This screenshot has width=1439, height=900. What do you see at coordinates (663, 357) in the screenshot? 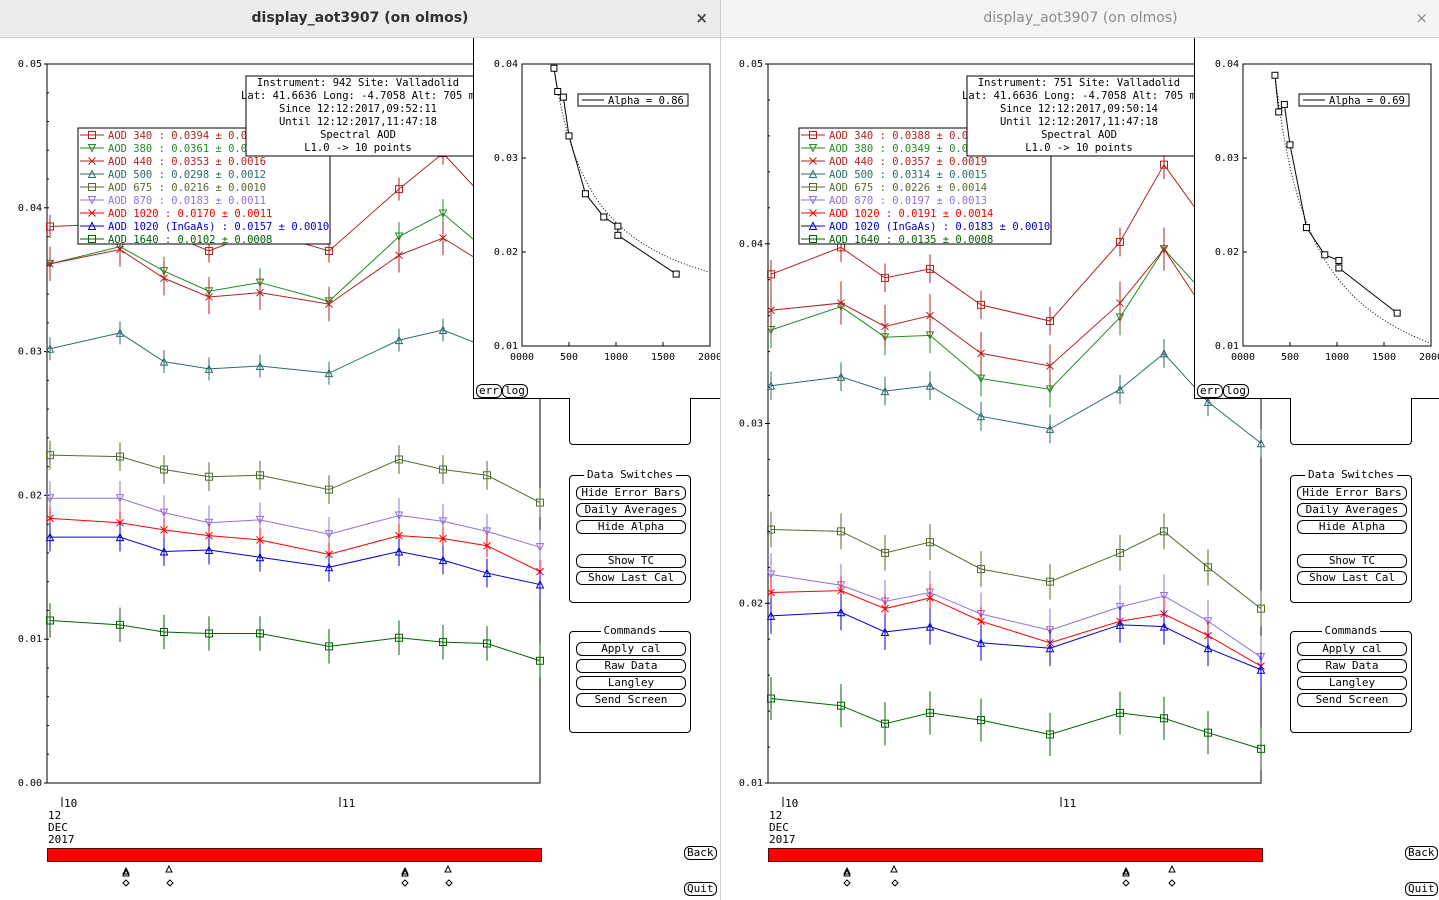
I see `inset-x-tick-label: 1500` at bounding box center [663, 357].